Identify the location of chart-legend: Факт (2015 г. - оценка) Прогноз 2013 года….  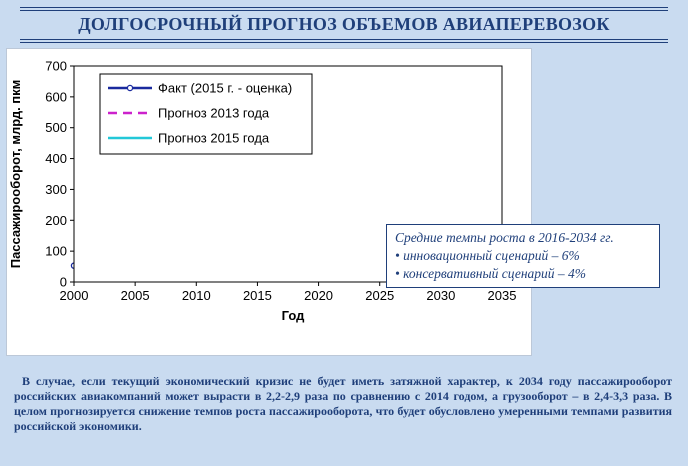
(206, 114).